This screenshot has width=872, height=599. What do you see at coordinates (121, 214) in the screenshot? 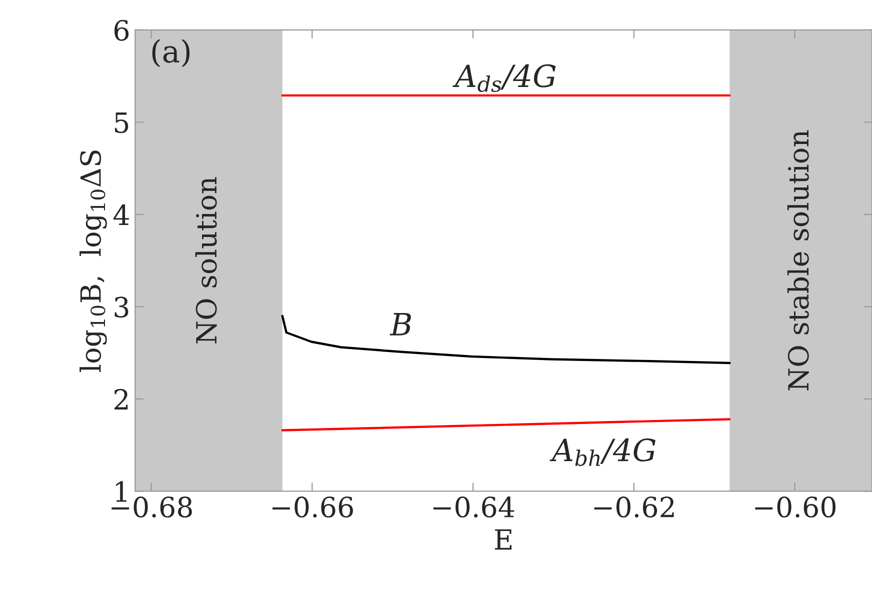
I see `y-tick-label: 4` at bounding box center [121, 214].